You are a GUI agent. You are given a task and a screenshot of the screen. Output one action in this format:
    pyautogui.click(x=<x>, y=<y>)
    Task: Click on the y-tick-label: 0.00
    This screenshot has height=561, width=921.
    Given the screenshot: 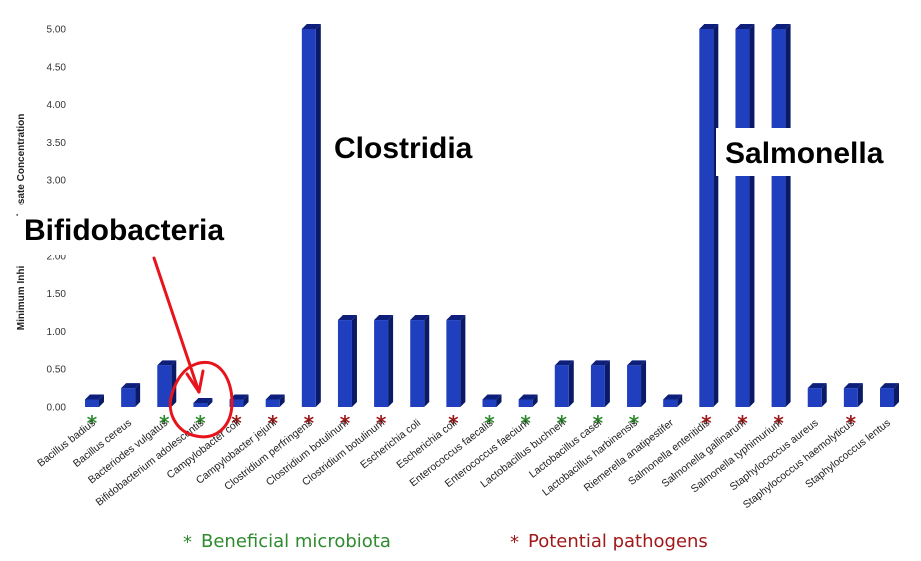 What is the action you would take?
    pyautogui.click(x=57, y=408)
    